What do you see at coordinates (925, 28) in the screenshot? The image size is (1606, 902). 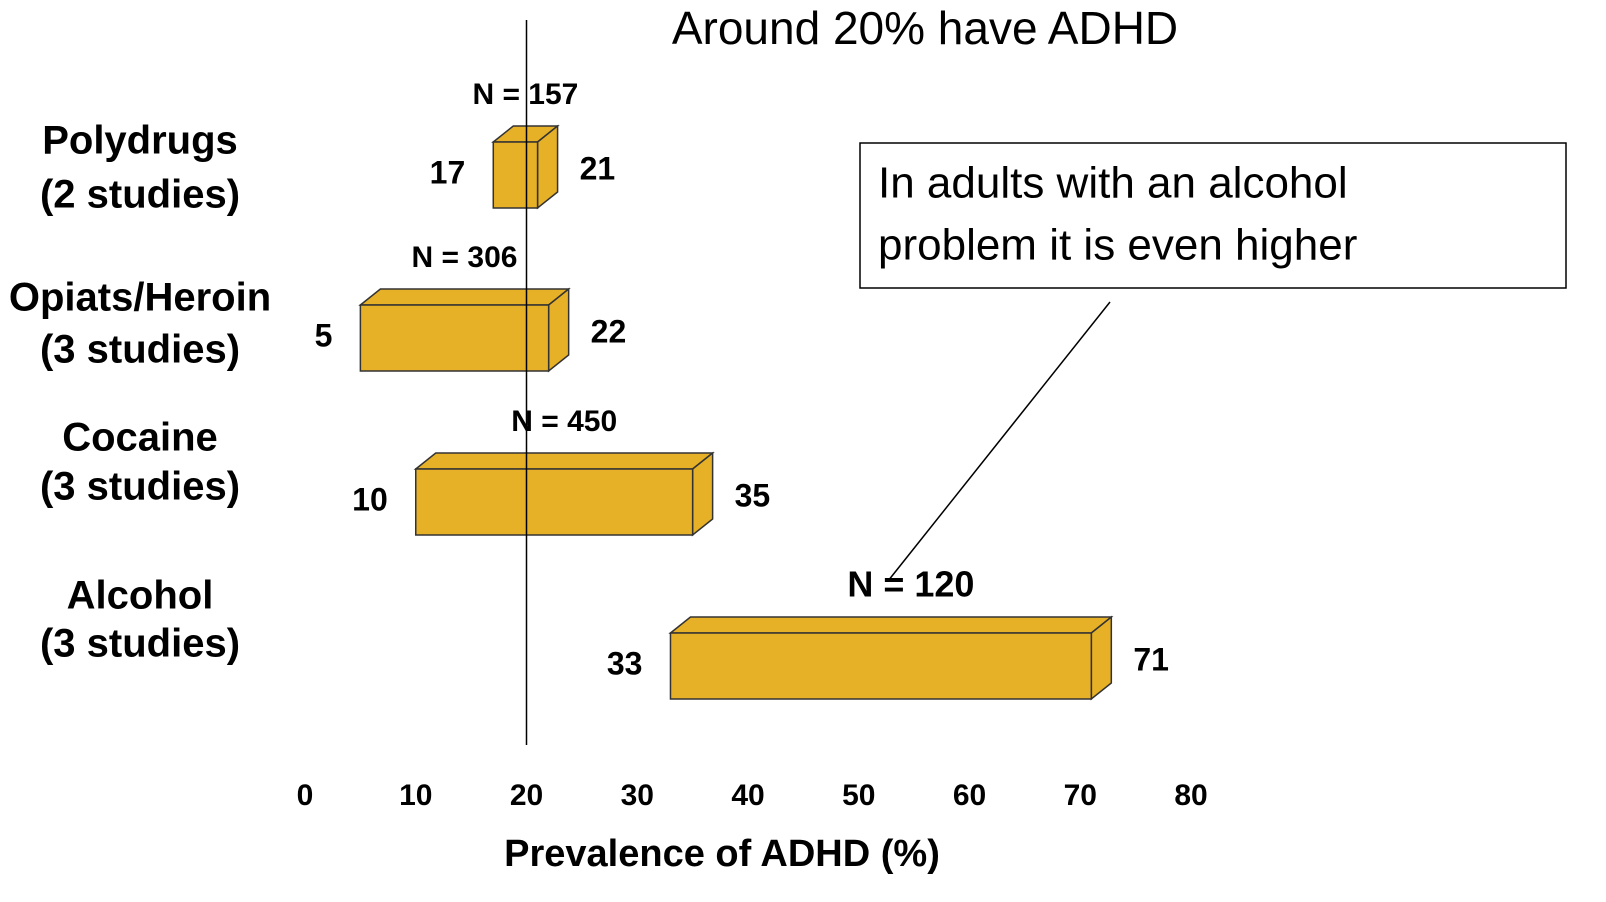 I see `chart-title: Around 20% have ADHD` at bounding box center [925, 28].